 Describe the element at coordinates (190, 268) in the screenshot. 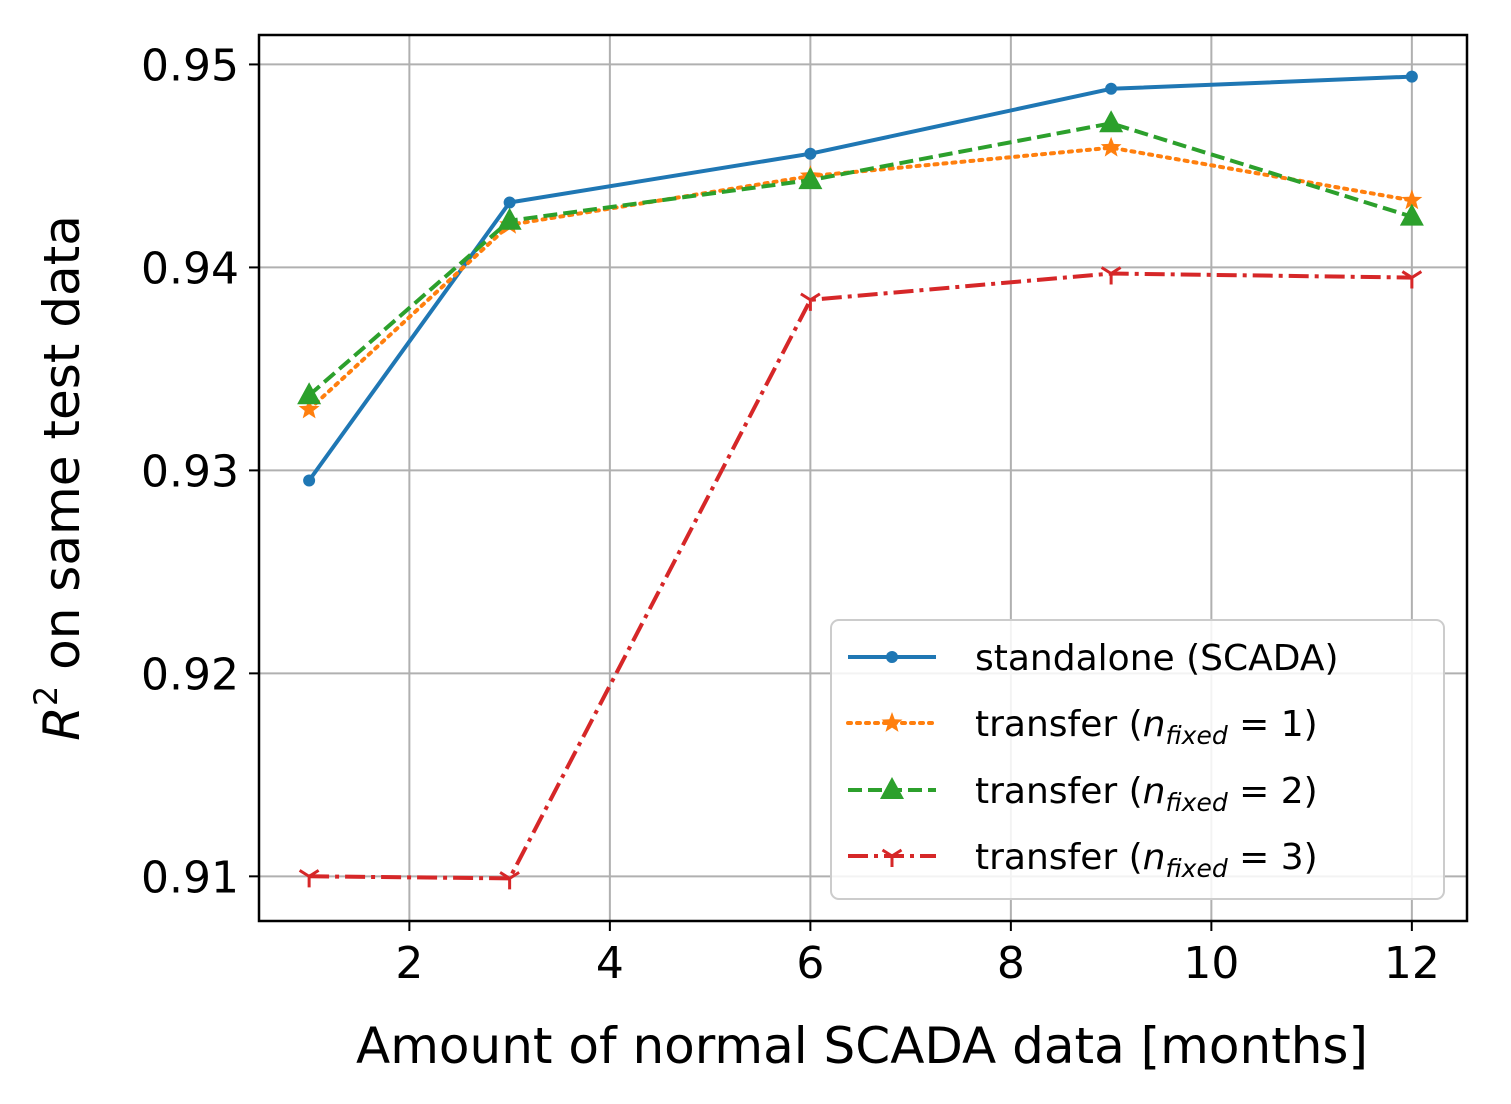

I see `y-tick-label: 0.94` at that location.